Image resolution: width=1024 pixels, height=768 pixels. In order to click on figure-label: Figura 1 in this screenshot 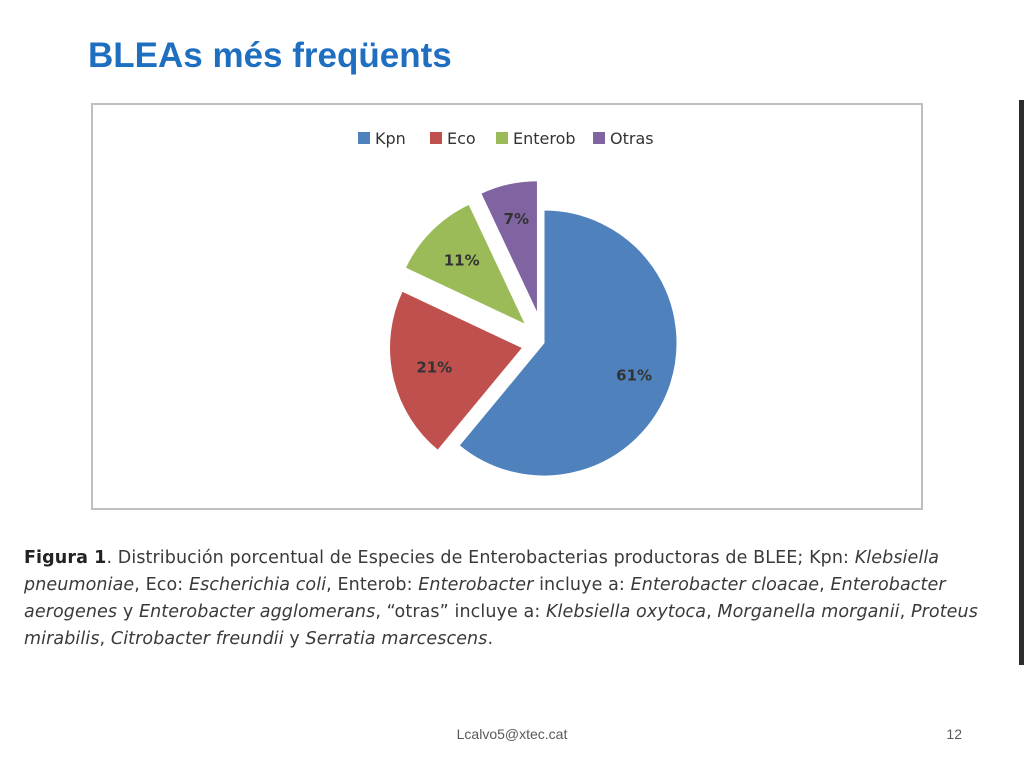, I will do `click(65, 558)`.